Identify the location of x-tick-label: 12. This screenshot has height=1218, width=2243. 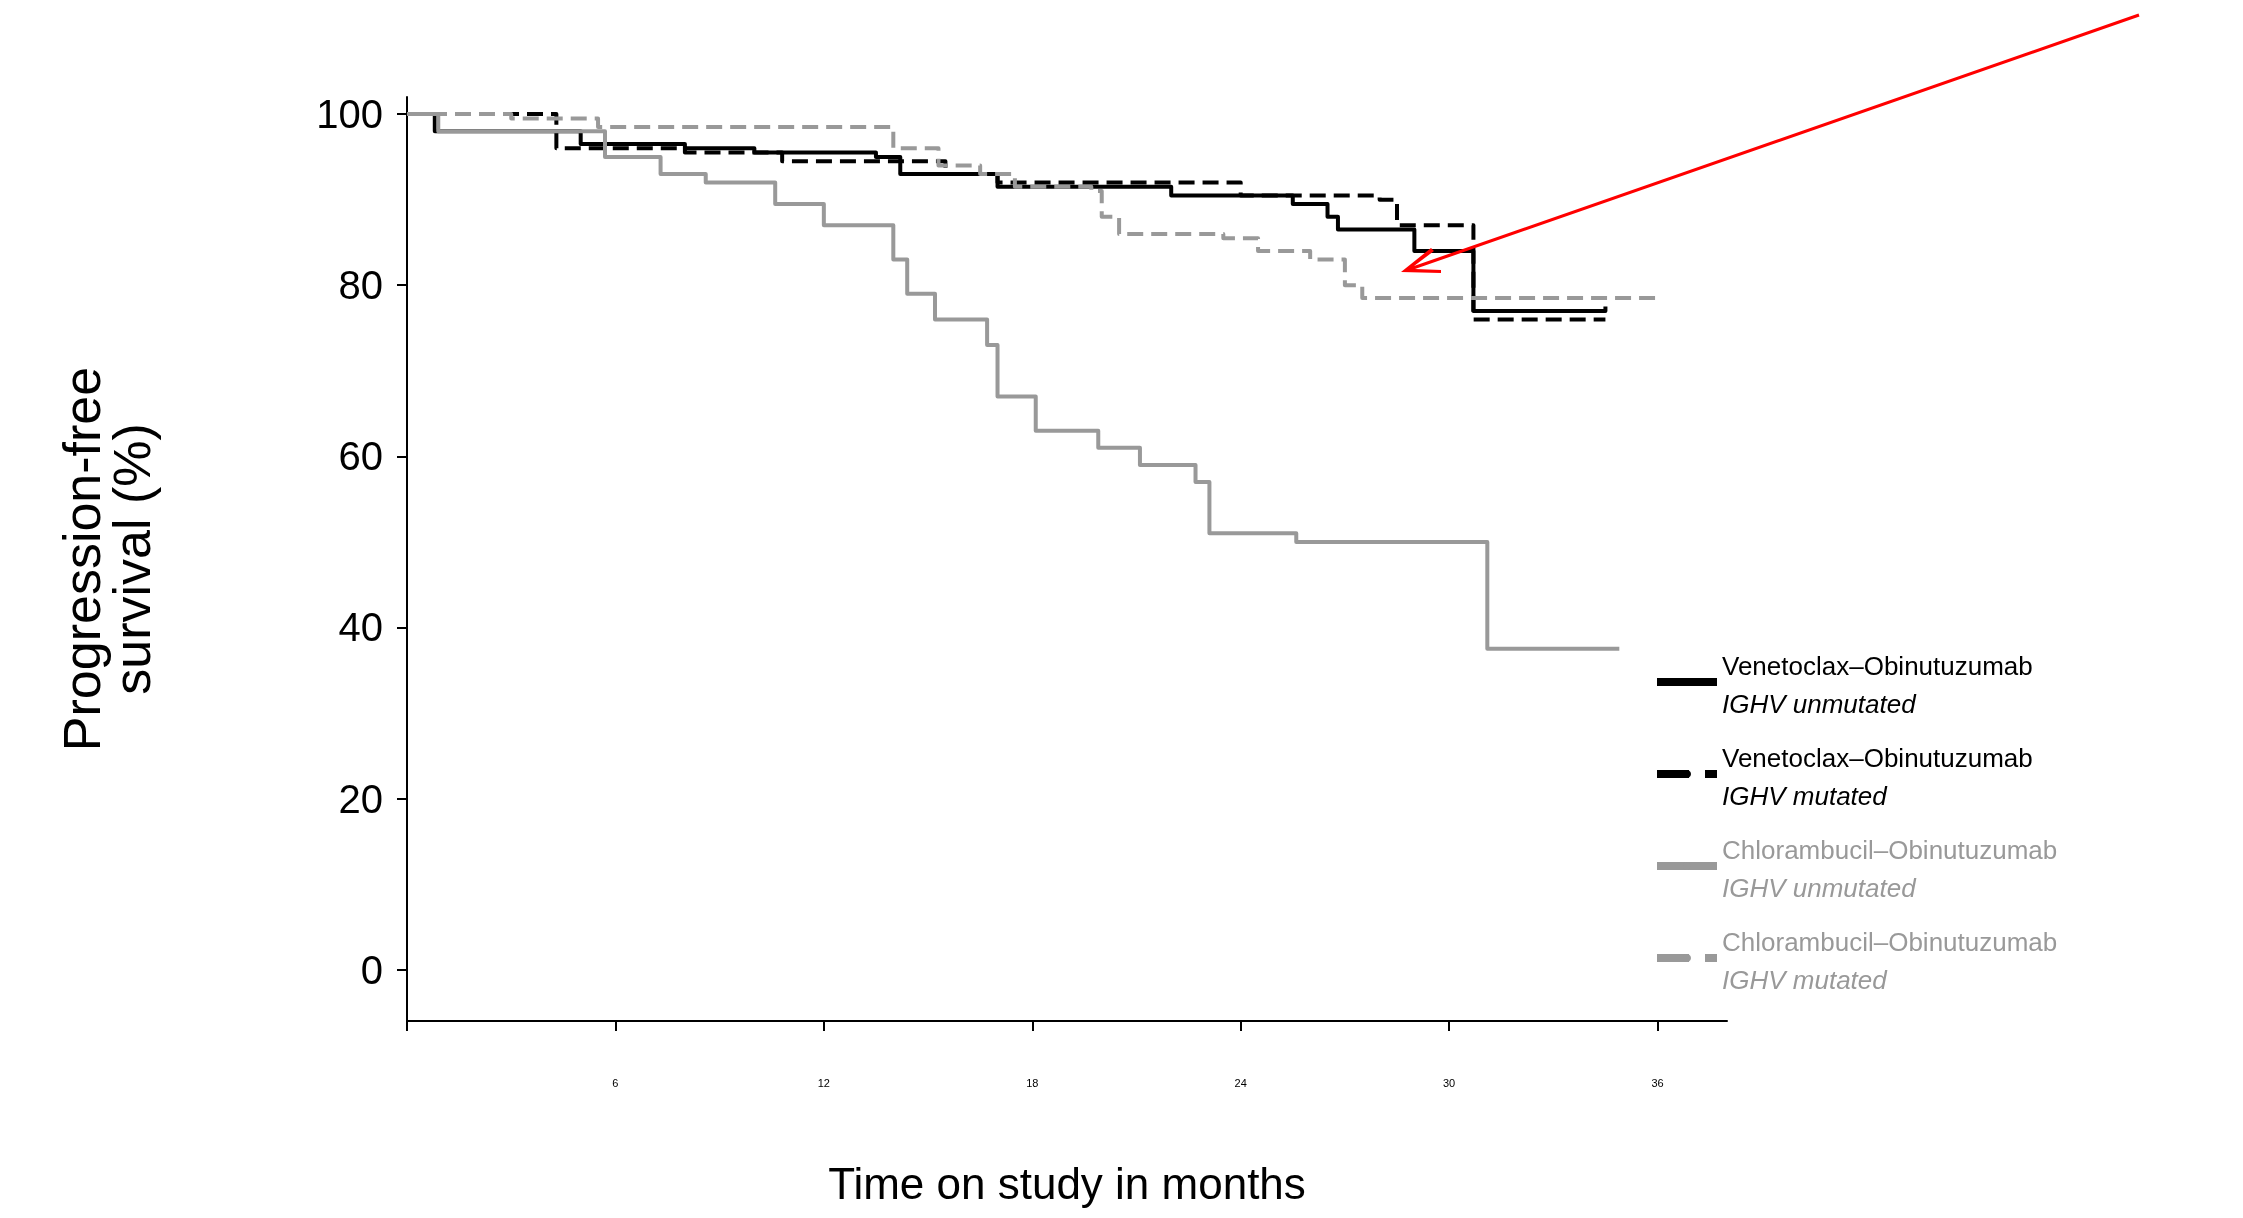
(823, 1082).